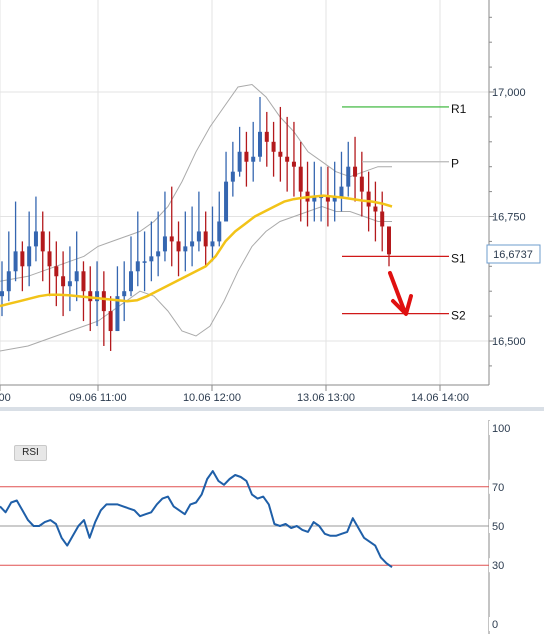 The image size is (544, 634). What do you see at coordinates (509, 218) in the screenshot?
I see `price-tick-label: 16,750` at bounding box center [509, 218].